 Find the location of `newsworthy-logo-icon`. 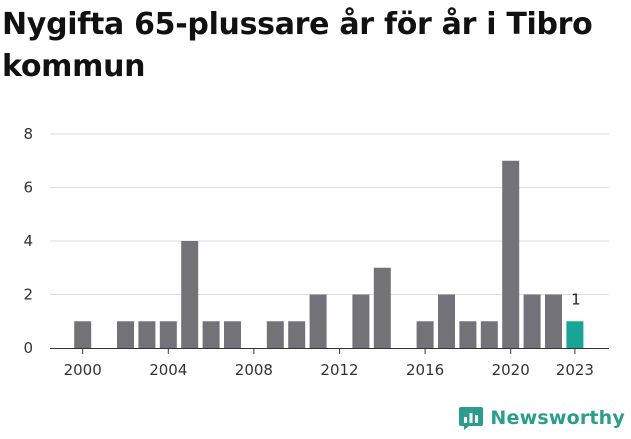

newsworthy-logo-icon is located at coordinates (471, 418).